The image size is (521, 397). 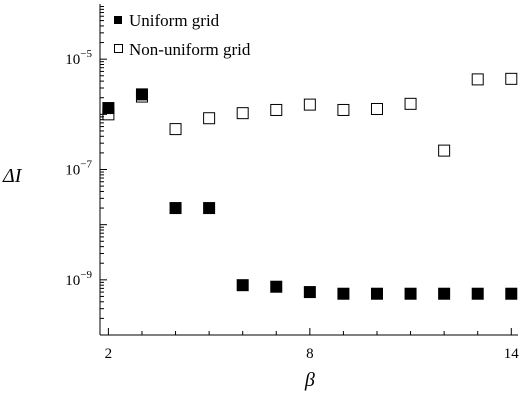 What do you see at coordinates (109, 354) in the screenshot?
I see `x-tick-label: 2` at bounding box center [109, 354].